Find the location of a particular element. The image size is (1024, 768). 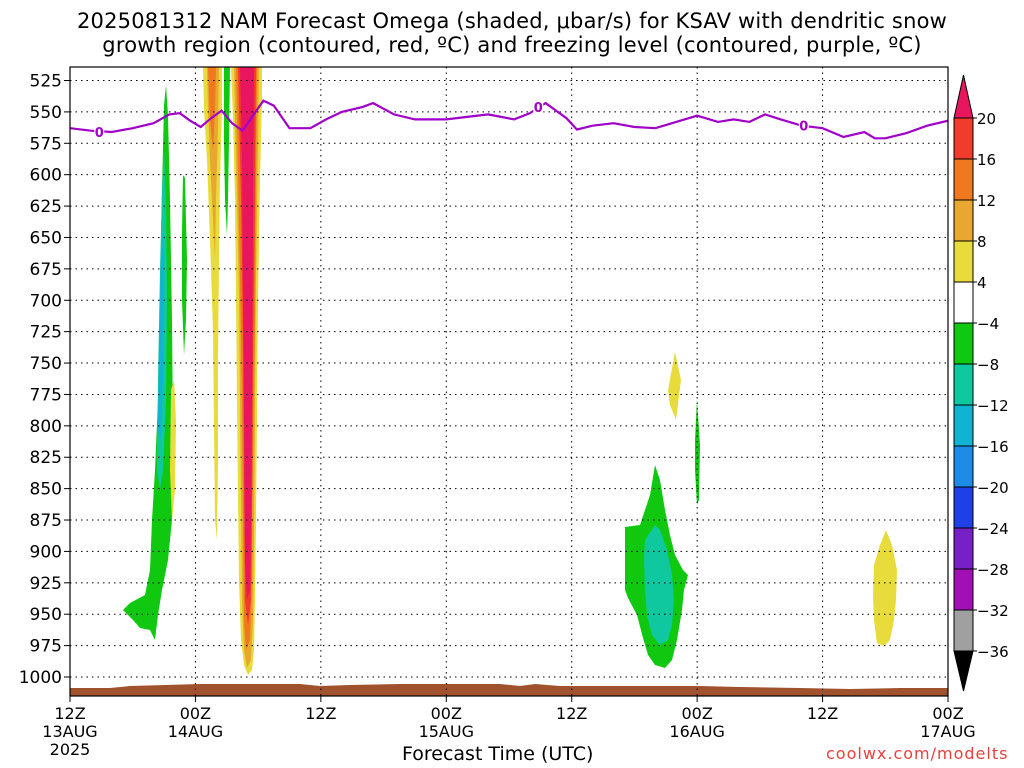

y-tick-label: 975 is located at coordinates (46, 647).